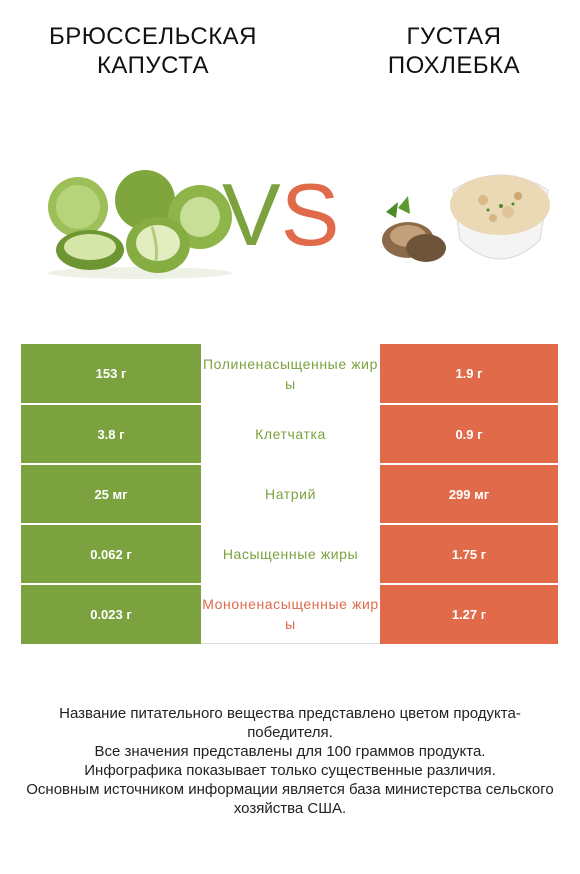  I want to click on nutrient-name: Мононенасыщенные жиры, so click(290, 614).